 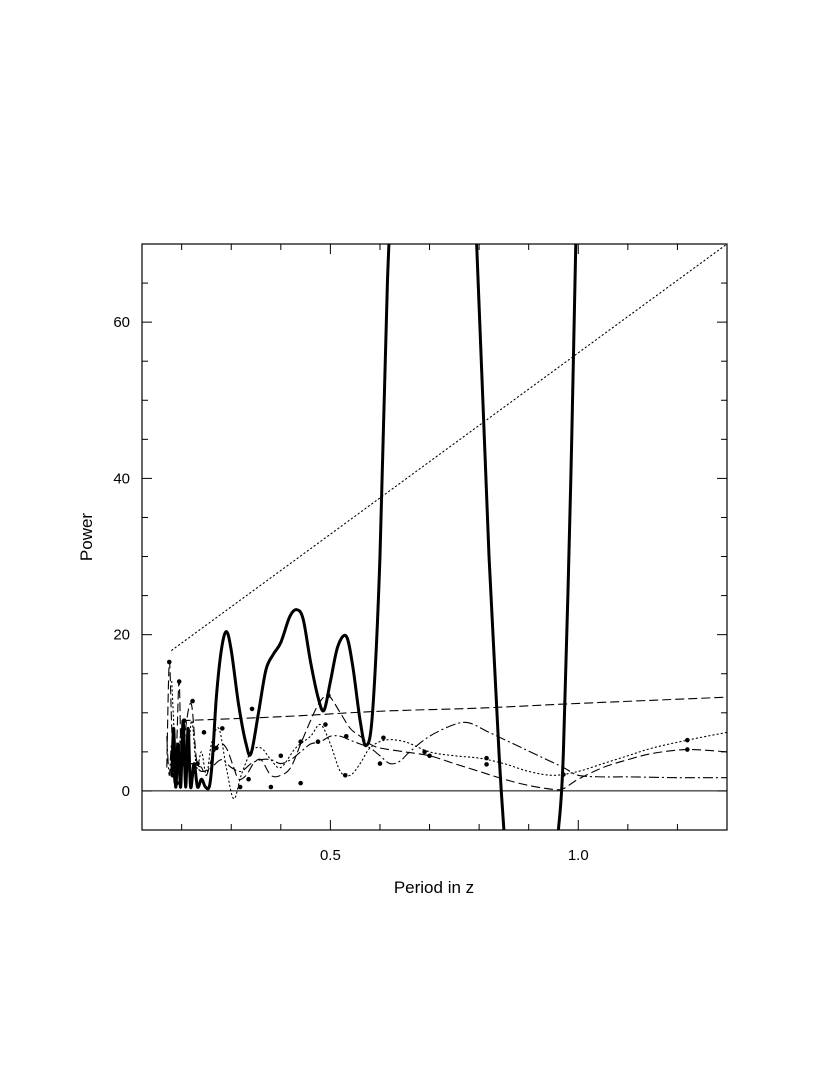 What do you see at coordinates (490, 537) in the screenshot?
I see `series-line-2-thick-solid` at bounding box center [490, 537].